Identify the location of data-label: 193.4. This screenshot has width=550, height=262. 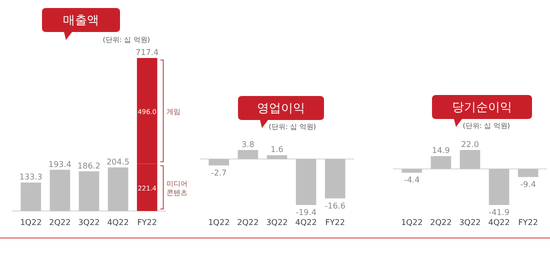
(60, 164).